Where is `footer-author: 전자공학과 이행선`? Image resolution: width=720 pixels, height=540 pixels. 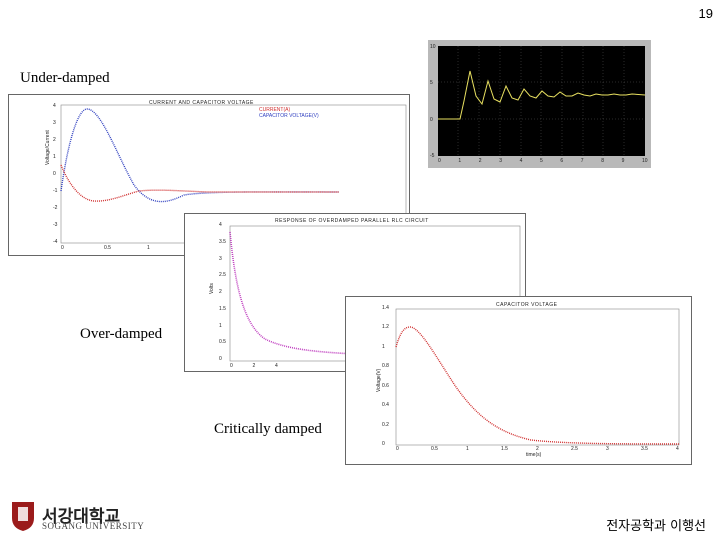
footer-author: 전자공학과 이행선 is located at coordinates (656, 526).